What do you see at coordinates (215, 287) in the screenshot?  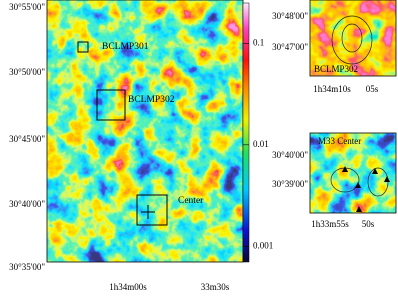 I see `x-tick-label: 33m30s` at bounding box center [215, 287].